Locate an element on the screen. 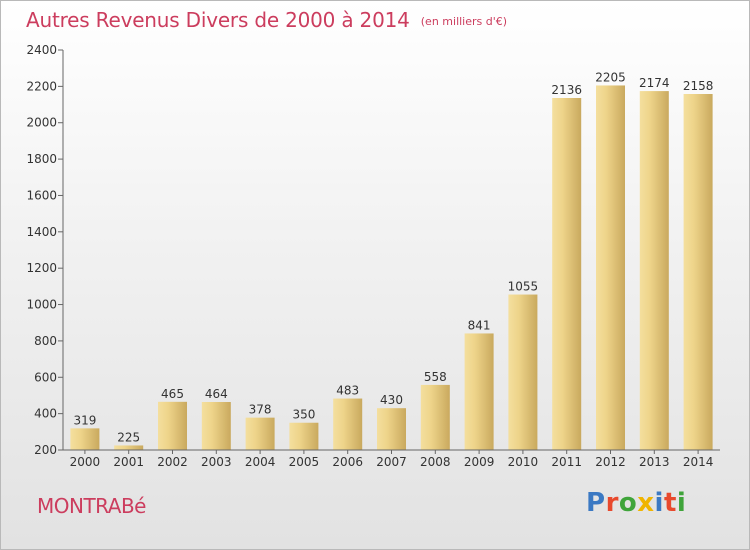 This screenshot has width=750, height=550. x-tick-label-2013: 2013 is located at coordinates (654, 462).